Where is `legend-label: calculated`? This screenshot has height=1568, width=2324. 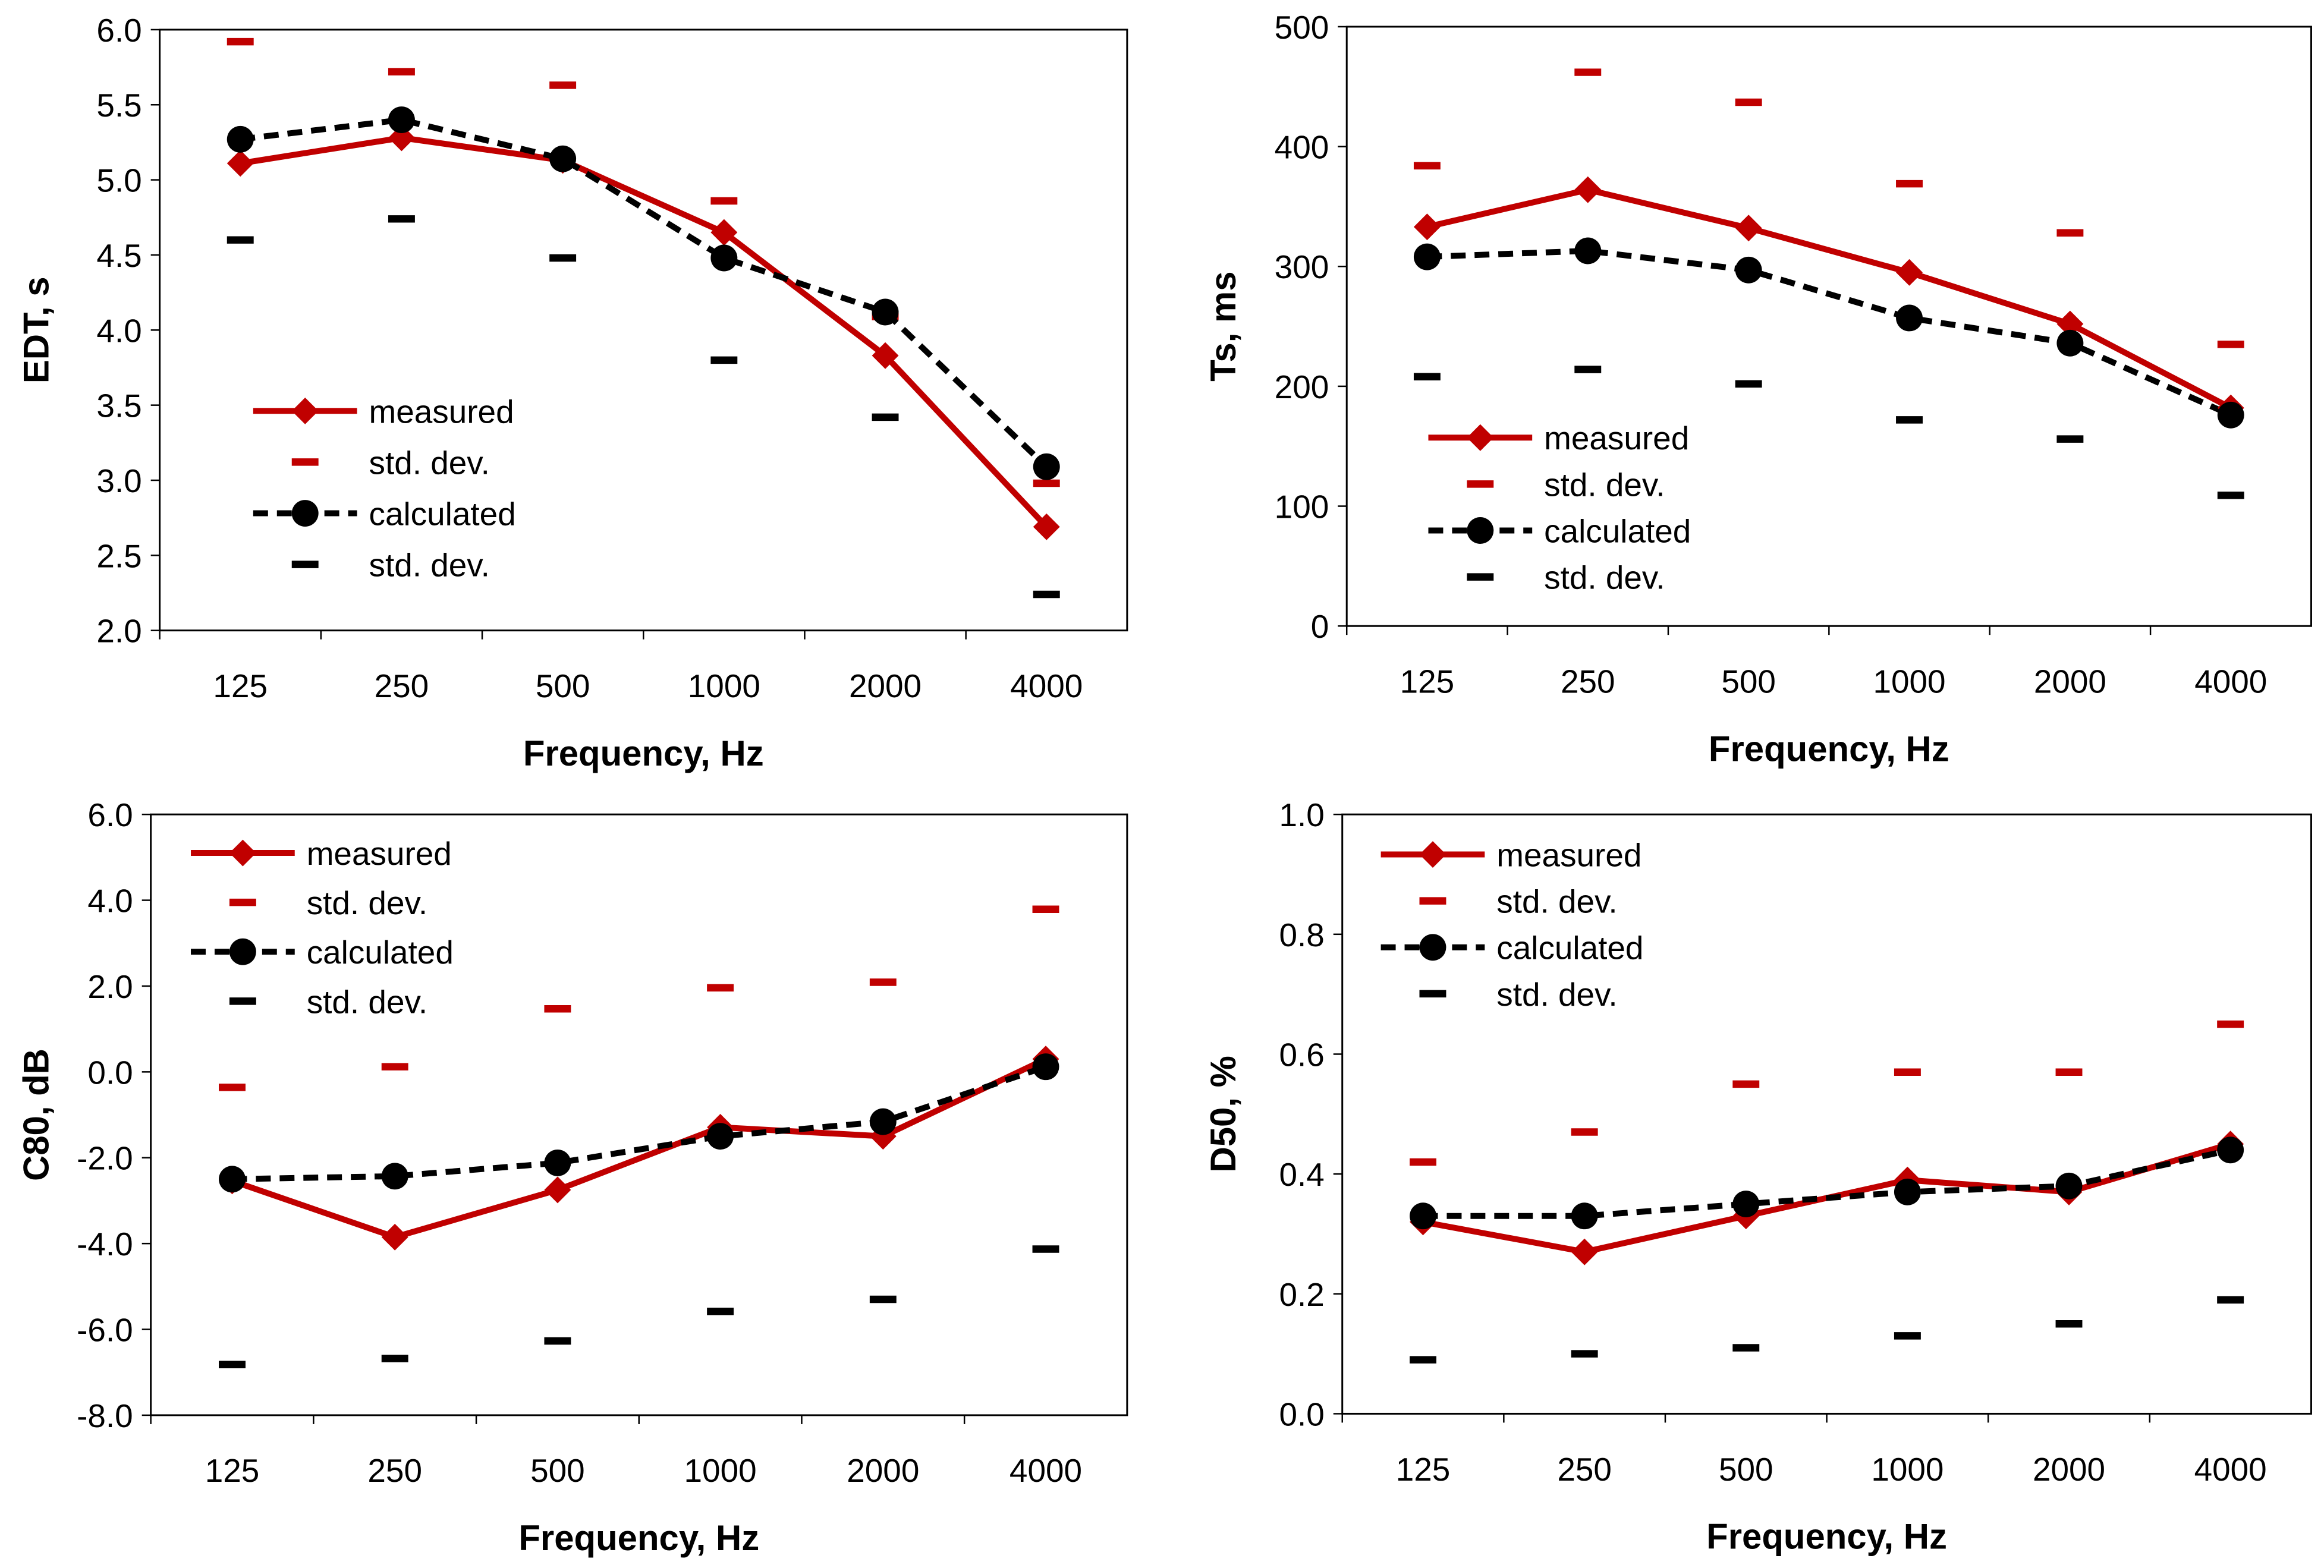
legend-label: calculated is located at coordinates (442, 513).